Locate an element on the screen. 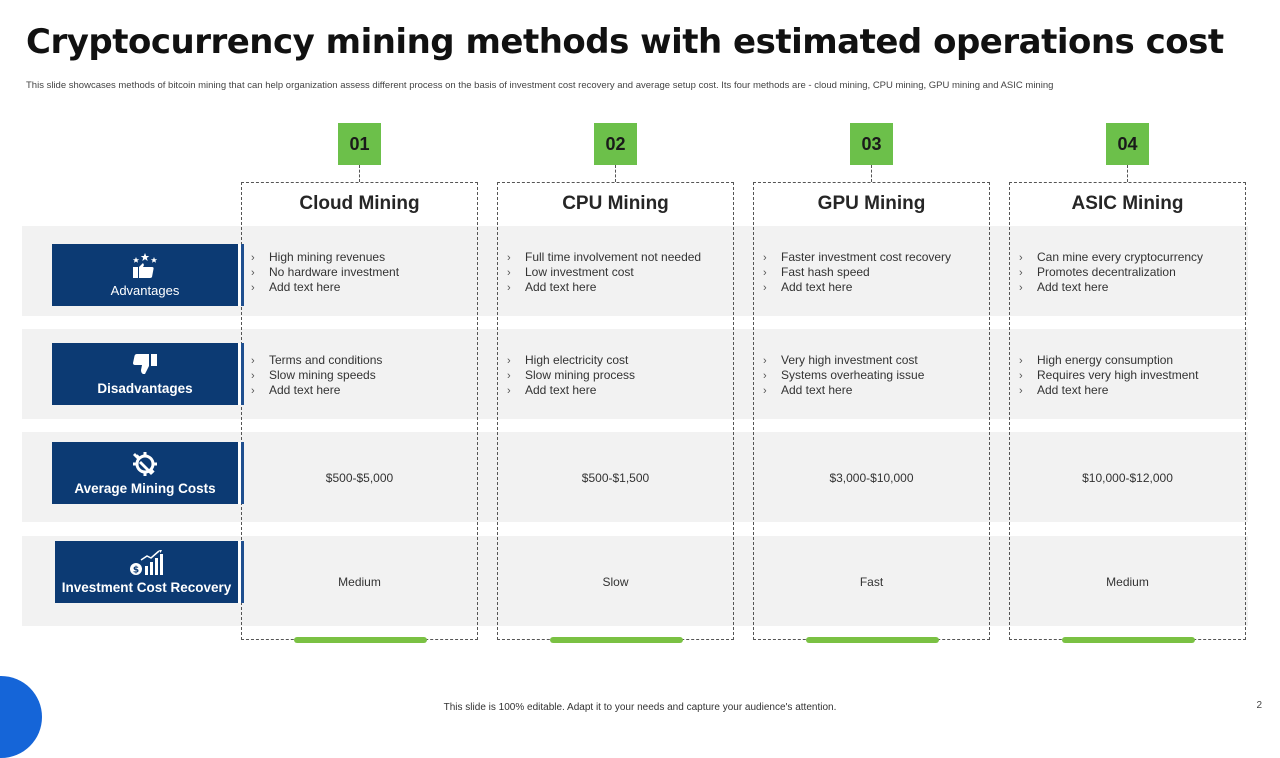 This screenshot has height=758, width=1280. list-item: › High mining revenues is located at coordinates (318, 257).